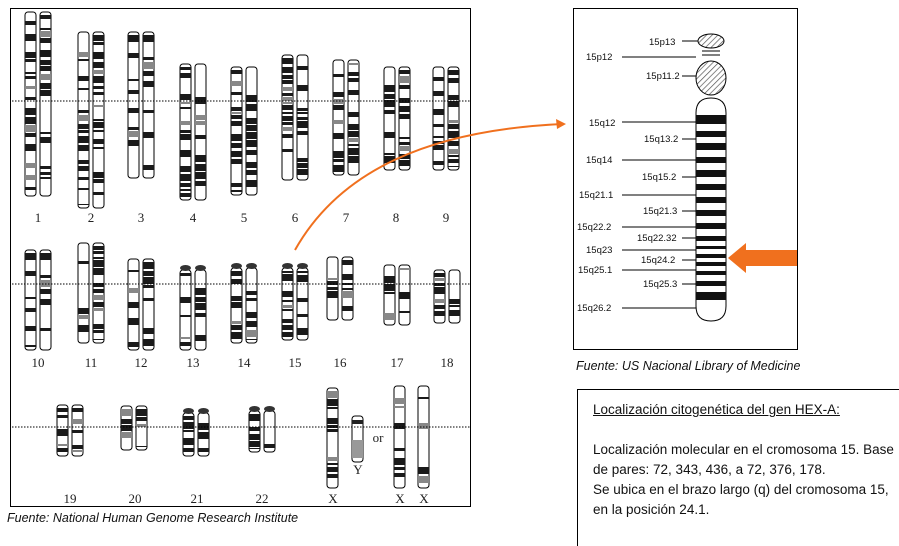 This screenshot has height=546, width=899. What do you see at coordinates (663, 76) in the screenshot?
I see `band-label: 15p11.2` at bounding box center [663, 76].